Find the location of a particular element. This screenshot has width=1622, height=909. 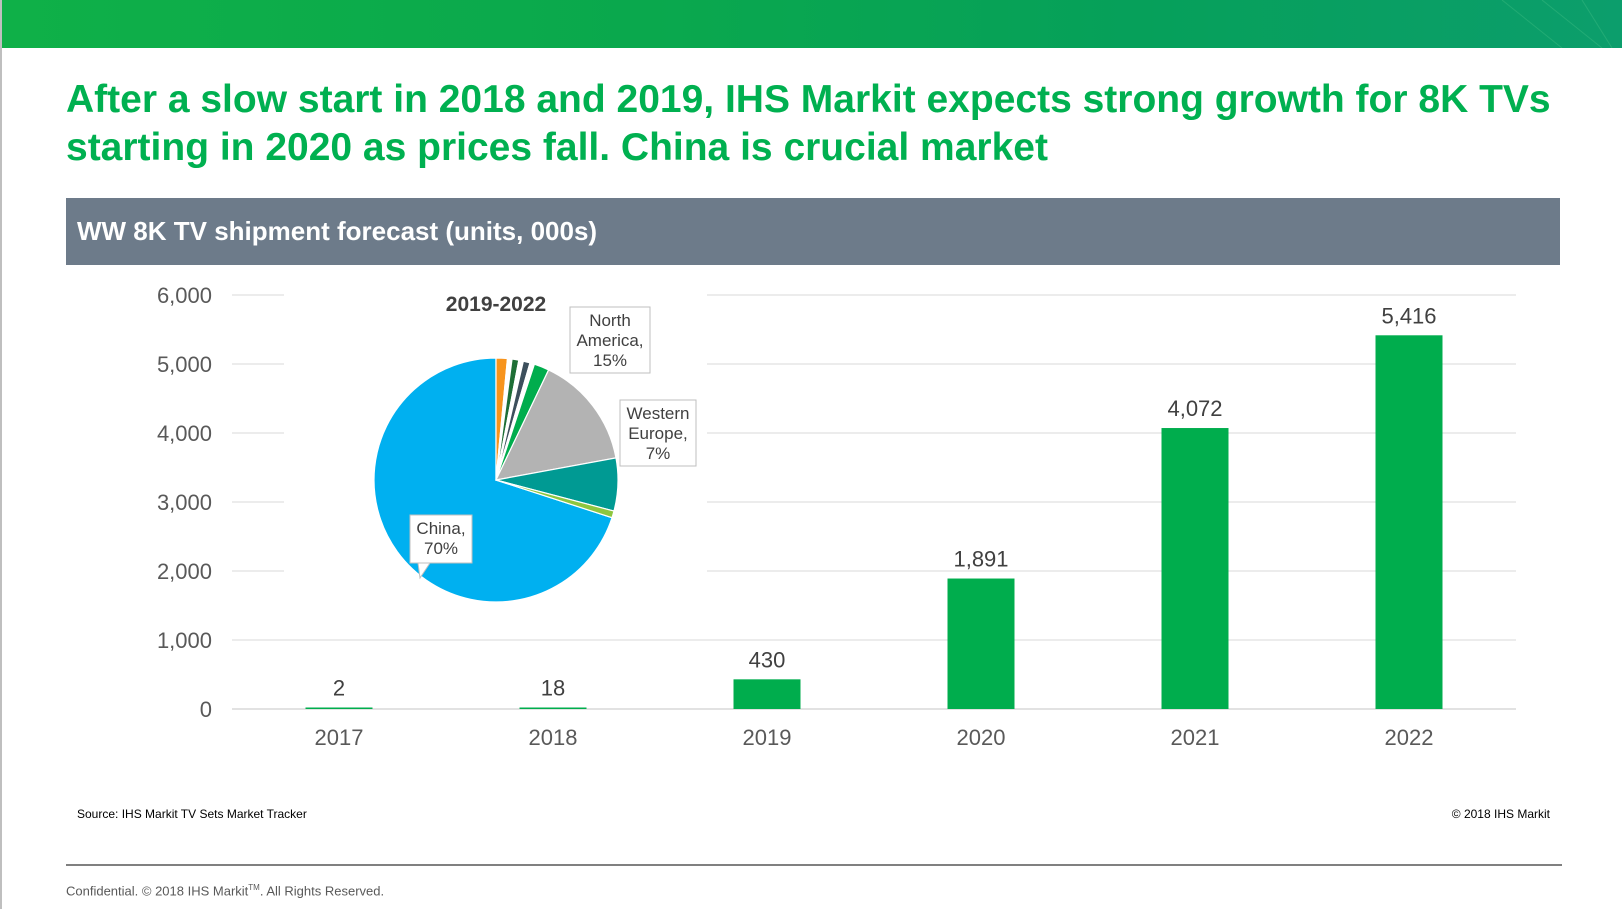

x-tick-label: 2018 is located at coordinates (553, 737).